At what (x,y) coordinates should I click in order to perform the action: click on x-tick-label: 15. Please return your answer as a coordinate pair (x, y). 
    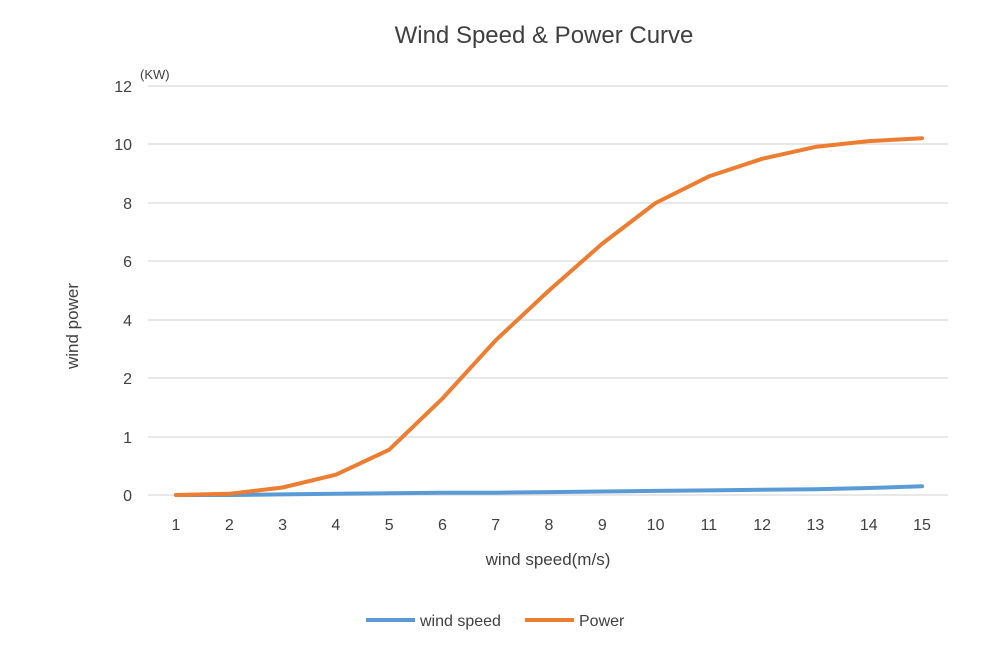
    Looking at the image, I should click on (922, 525).